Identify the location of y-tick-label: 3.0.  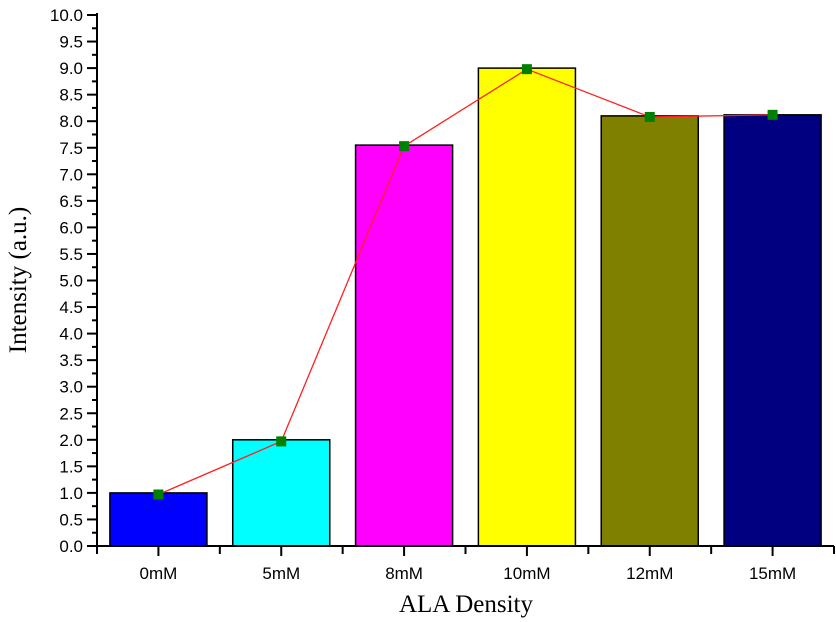
(71, 387).